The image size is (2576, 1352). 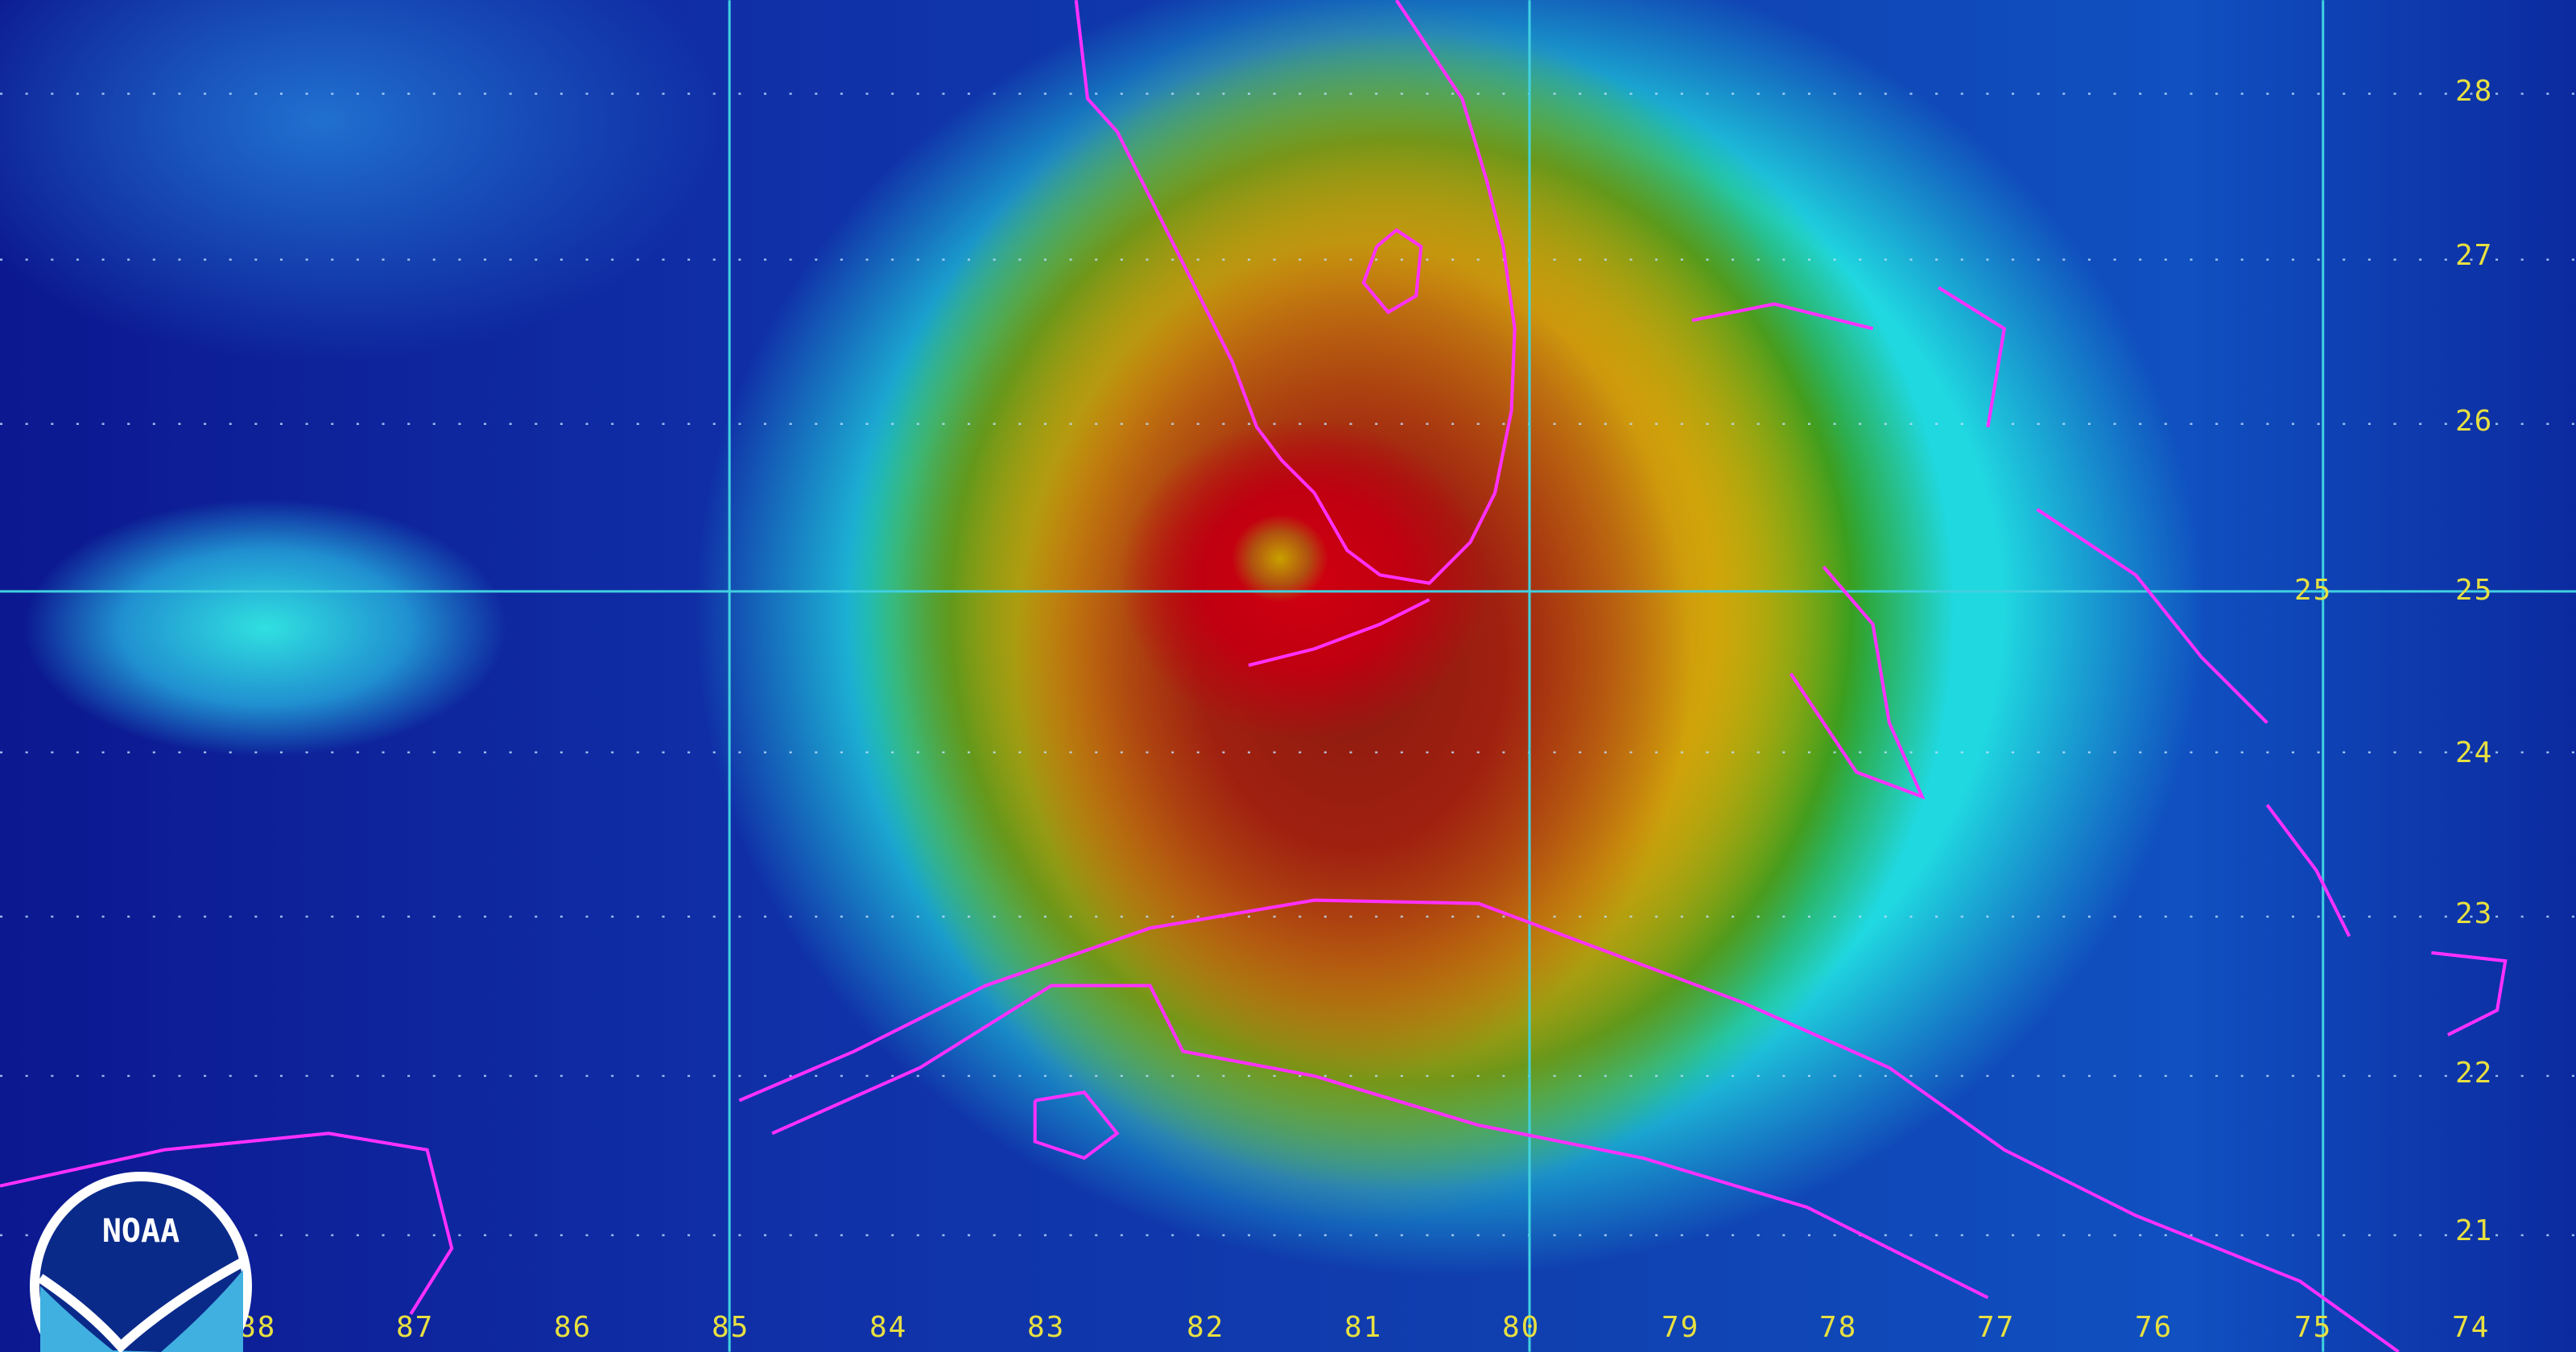 What do you see at coordinates (1295, 292) in the screenshot?
I see `coastline-florida` at bounding box center [1295, 292].